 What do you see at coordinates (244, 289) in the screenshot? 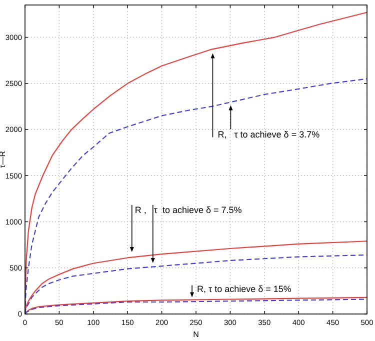
I see `annotation: R, τ to achieve δ = 15%` at bounding box center [244, 289].